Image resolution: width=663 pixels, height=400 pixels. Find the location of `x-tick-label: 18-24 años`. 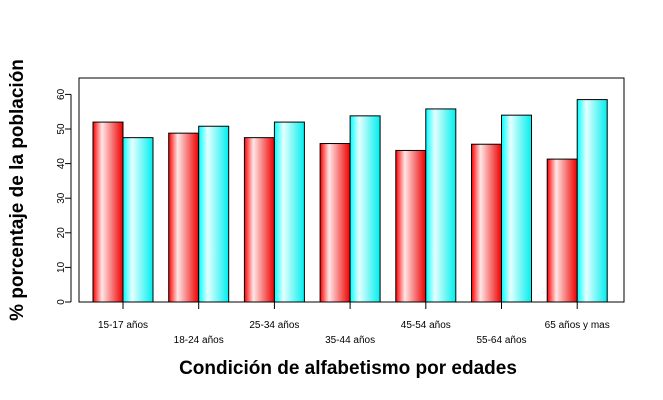

x-tick-label: 18-24 años is located at coordinates (199, 340).